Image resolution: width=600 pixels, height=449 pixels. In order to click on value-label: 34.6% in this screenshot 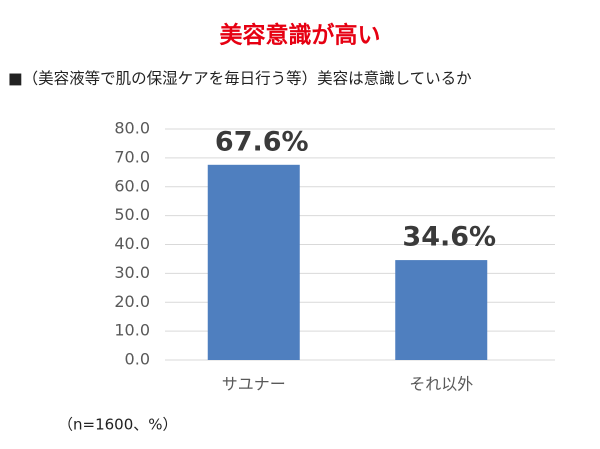, I will do `click(449, 237)`.